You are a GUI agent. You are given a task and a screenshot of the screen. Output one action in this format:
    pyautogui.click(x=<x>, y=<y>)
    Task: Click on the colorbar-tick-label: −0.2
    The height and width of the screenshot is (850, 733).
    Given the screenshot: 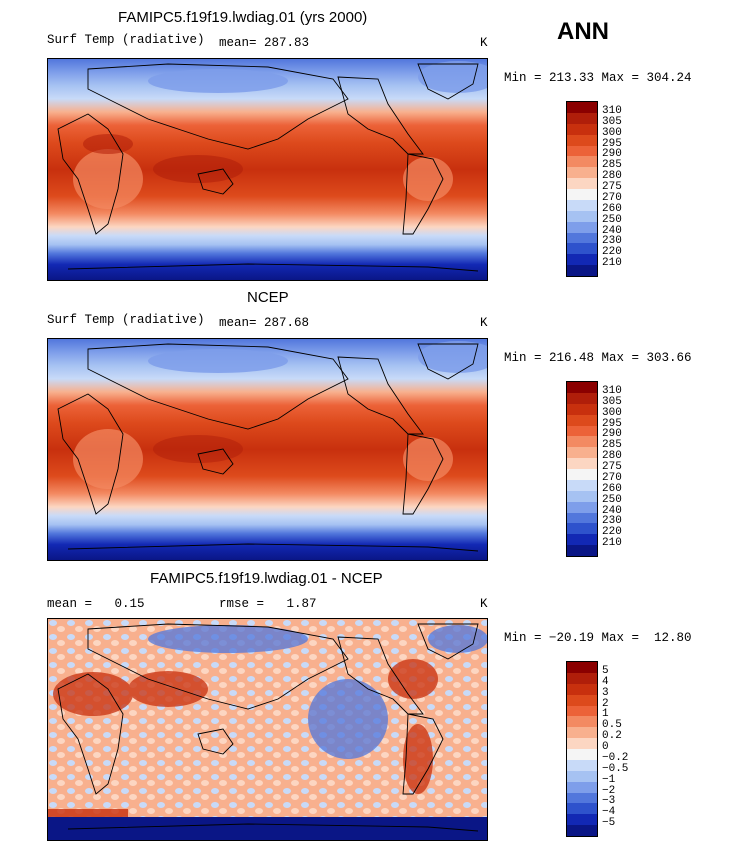 What is the action you would take?
    pyautogui.click(x=615, y=757)
    